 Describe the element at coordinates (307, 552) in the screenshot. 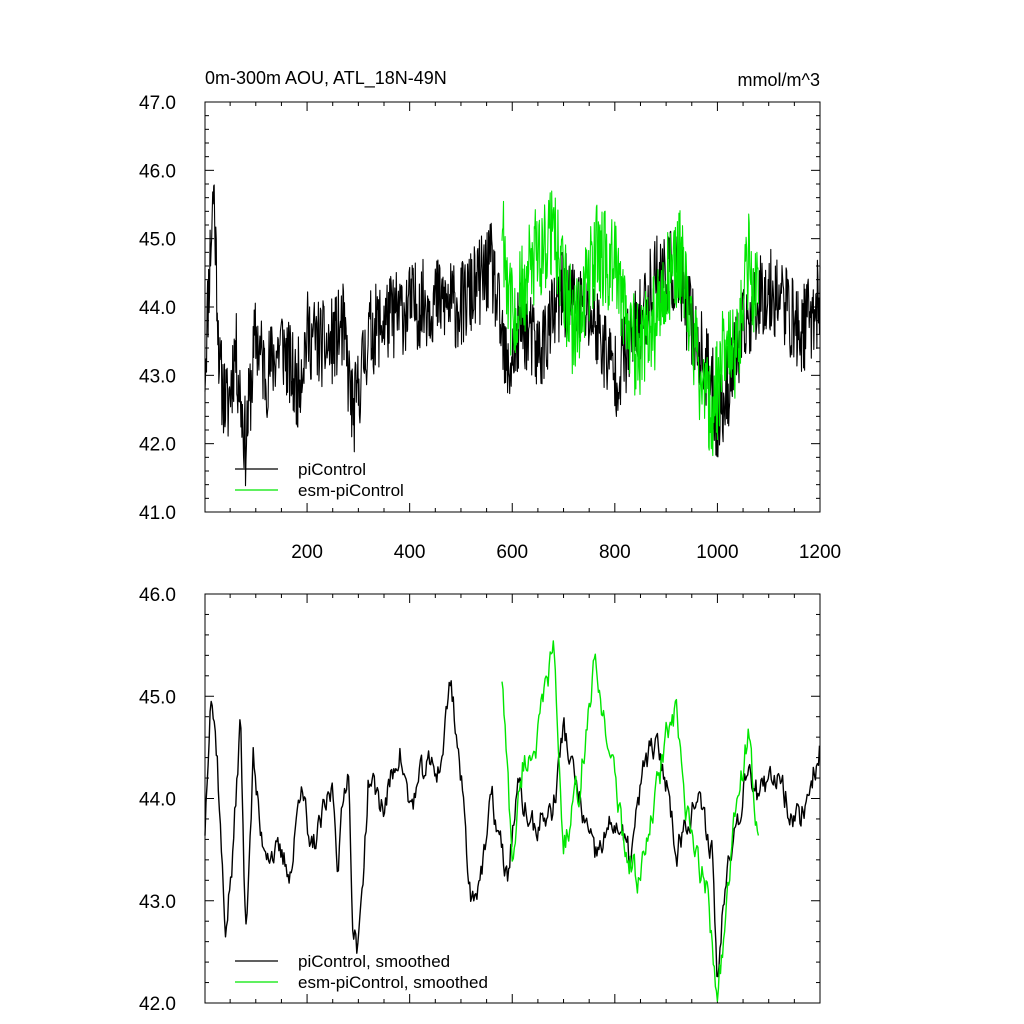

I see `top-x-tick-label: 200` at that location.